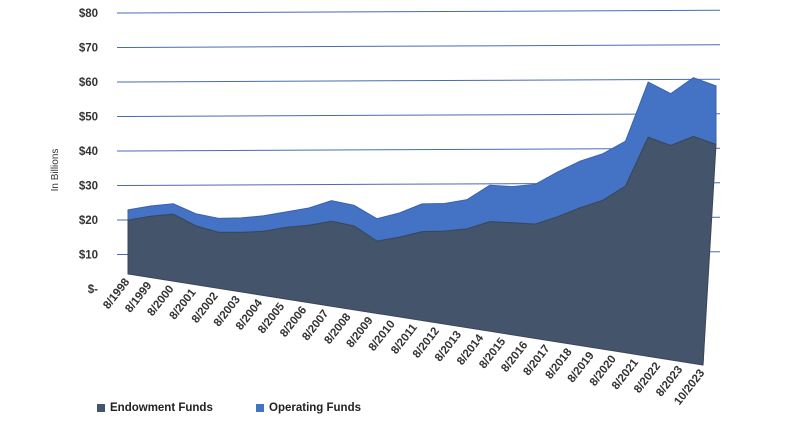 The image size is (800, 446). Describe the element at coordinates (315, 408) in the screenshot. I see `legend-label-operating: Operating Funds` at that location.